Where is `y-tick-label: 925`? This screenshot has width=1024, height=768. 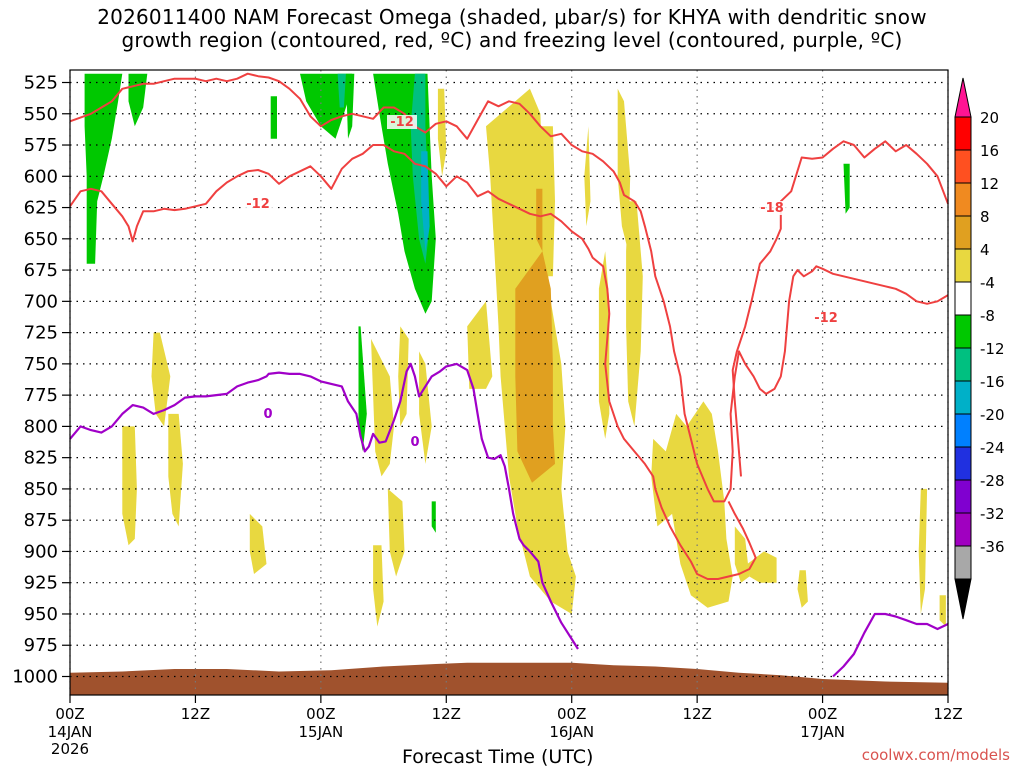
y-tick-label: 925 is located at coordinates (41, 583).